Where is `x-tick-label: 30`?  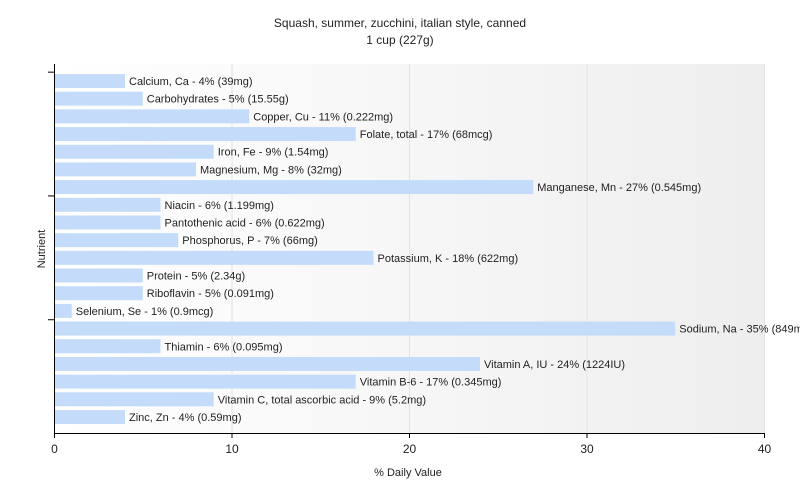
x-tick-label: 30 is located at coordinates (587, 449).